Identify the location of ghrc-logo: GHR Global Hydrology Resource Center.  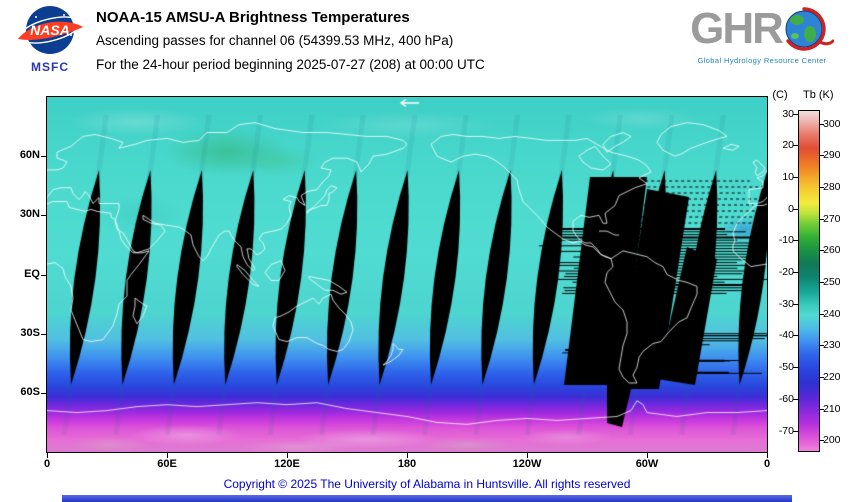
(762, 34).